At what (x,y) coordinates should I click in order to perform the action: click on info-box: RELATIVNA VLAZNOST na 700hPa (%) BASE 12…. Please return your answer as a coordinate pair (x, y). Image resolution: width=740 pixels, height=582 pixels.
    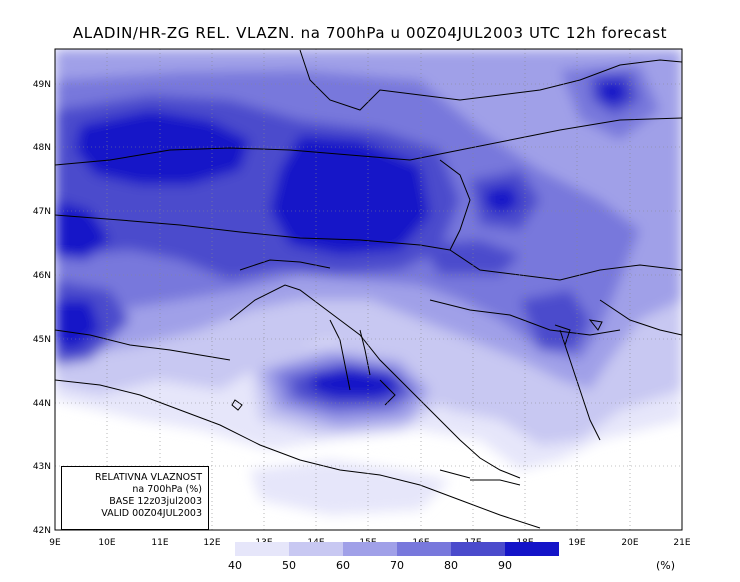
    Looking at the image, I should click on (135, 498).